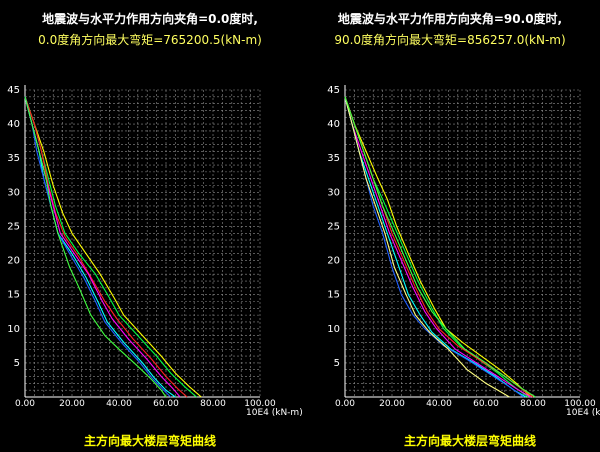  I want to click on left-chart-y-tick-label: 5, so click(17, 363).